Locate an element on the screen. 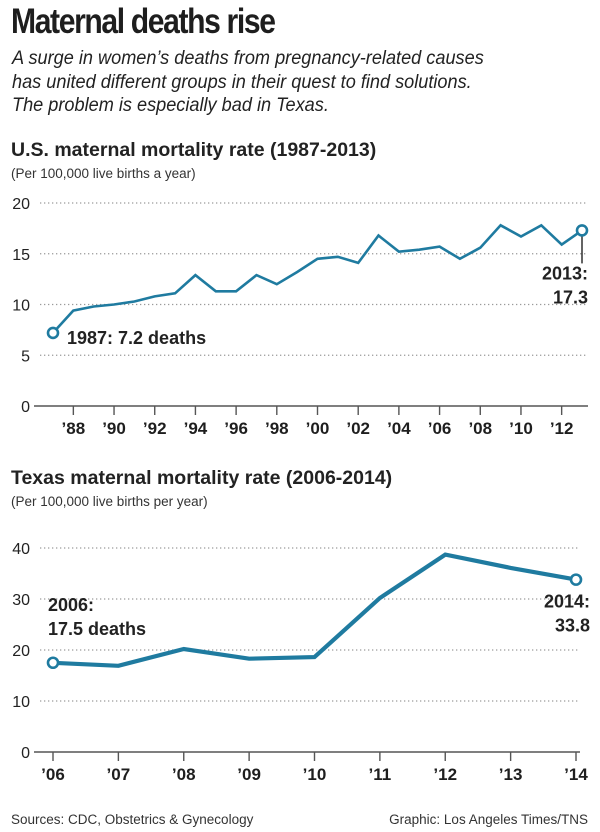 The image size is (600, 832). us-series-line is located at coordinates (317, 278).